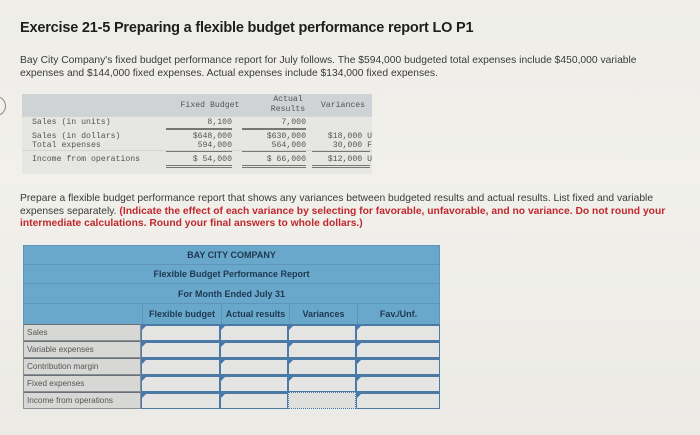 This screenshot has width=700, height=435. What do you see at coordinates (82, 366) in the screenshot?
I see `row-label: Contribution margin` at bounding box center [82, 366].